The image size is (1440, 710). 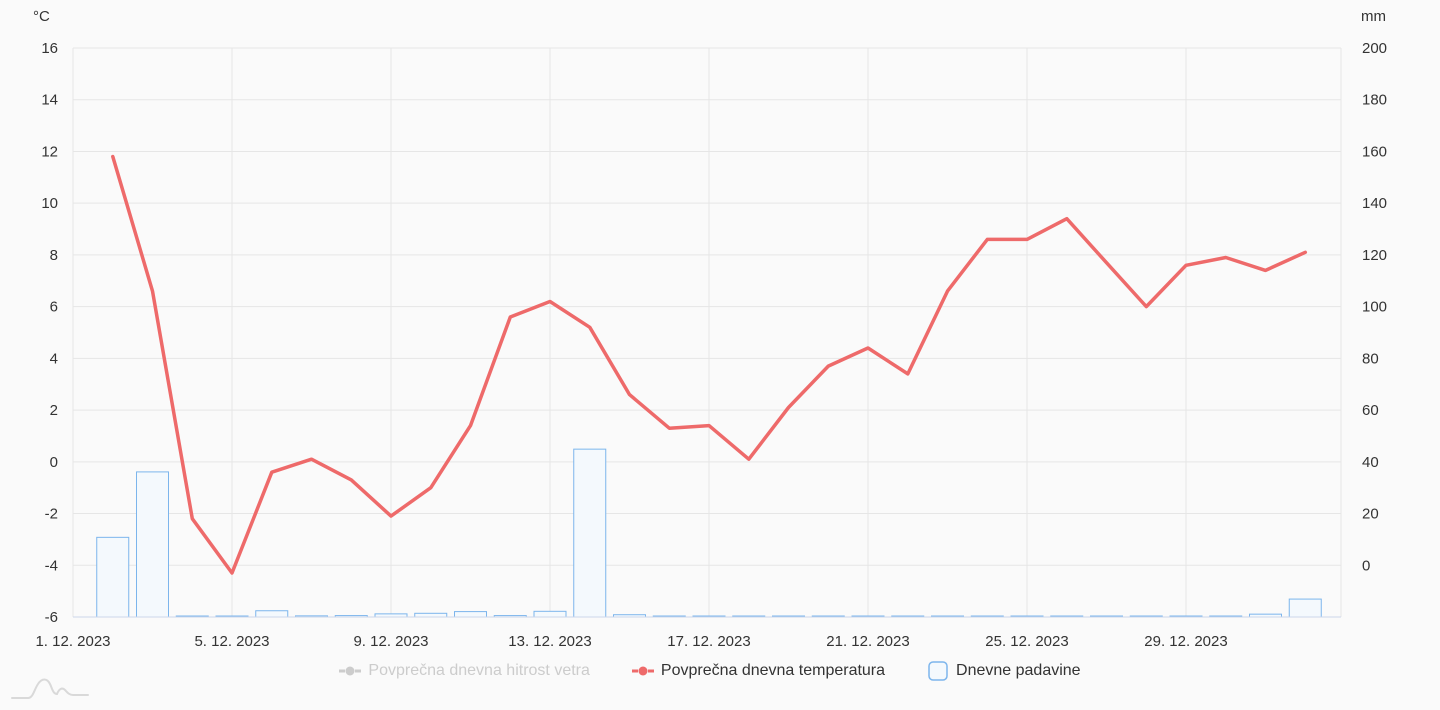 I want to click on left-axis-title: °C, so click(x=41, y=16).